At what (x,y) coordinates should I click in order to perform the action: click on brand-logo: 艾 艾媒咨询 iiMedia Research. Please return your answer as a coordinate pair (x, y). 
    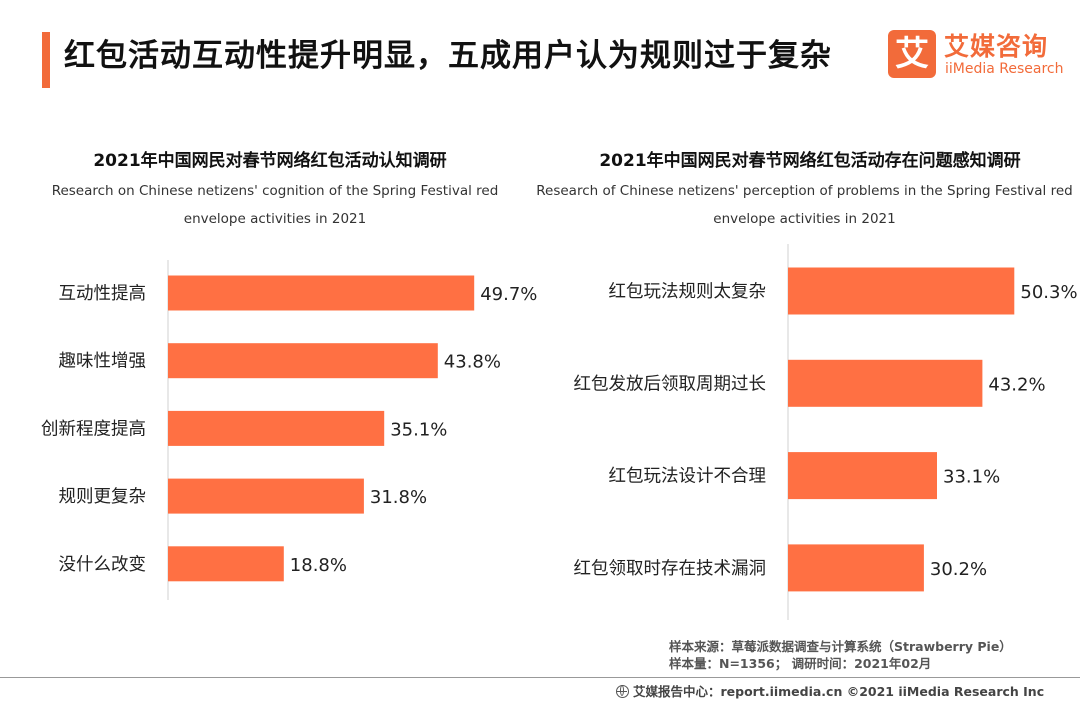
    Looking at the image, I should click on (978, 55).